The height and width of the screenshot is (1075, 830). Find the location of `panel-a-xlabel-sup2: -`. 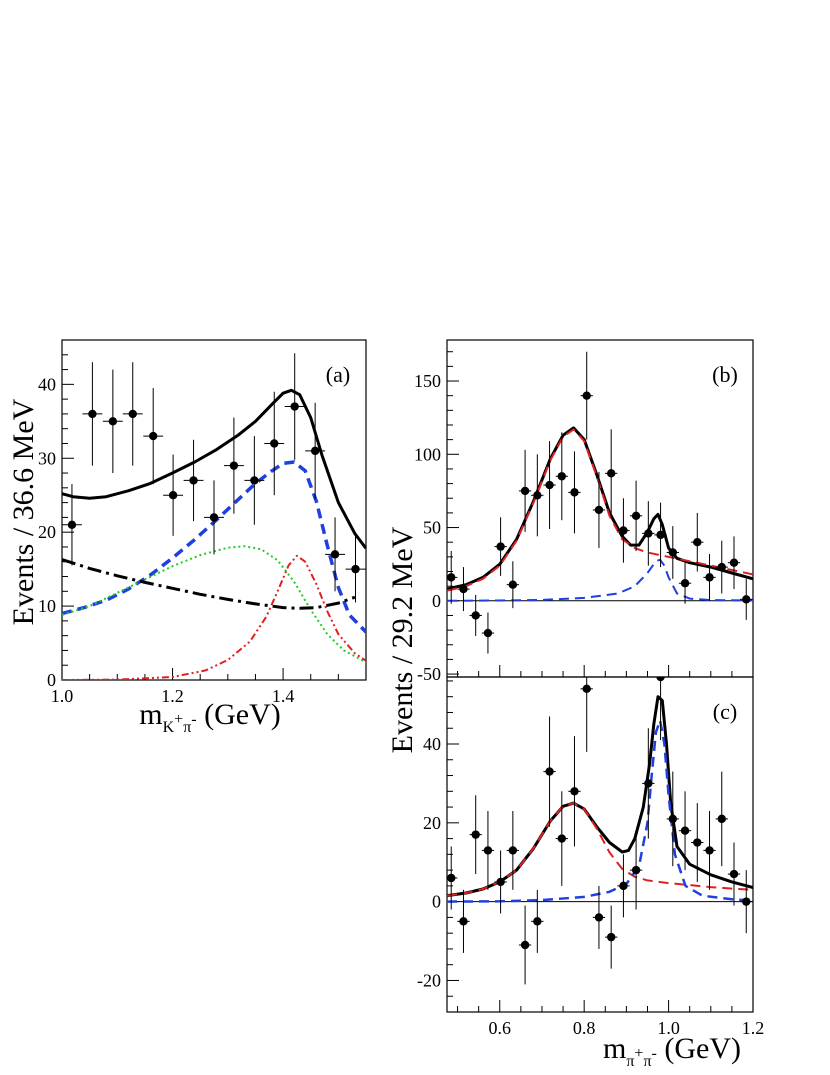

panel-a-xlabel-sup2: - is located at coordinates (193, 719).